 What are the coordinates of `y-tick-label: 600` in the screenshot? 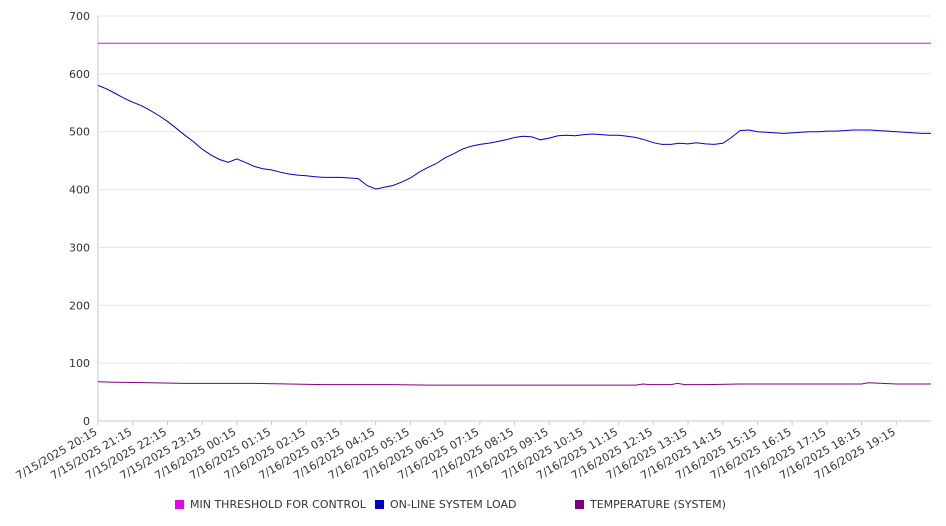 It's located at (79, 74).